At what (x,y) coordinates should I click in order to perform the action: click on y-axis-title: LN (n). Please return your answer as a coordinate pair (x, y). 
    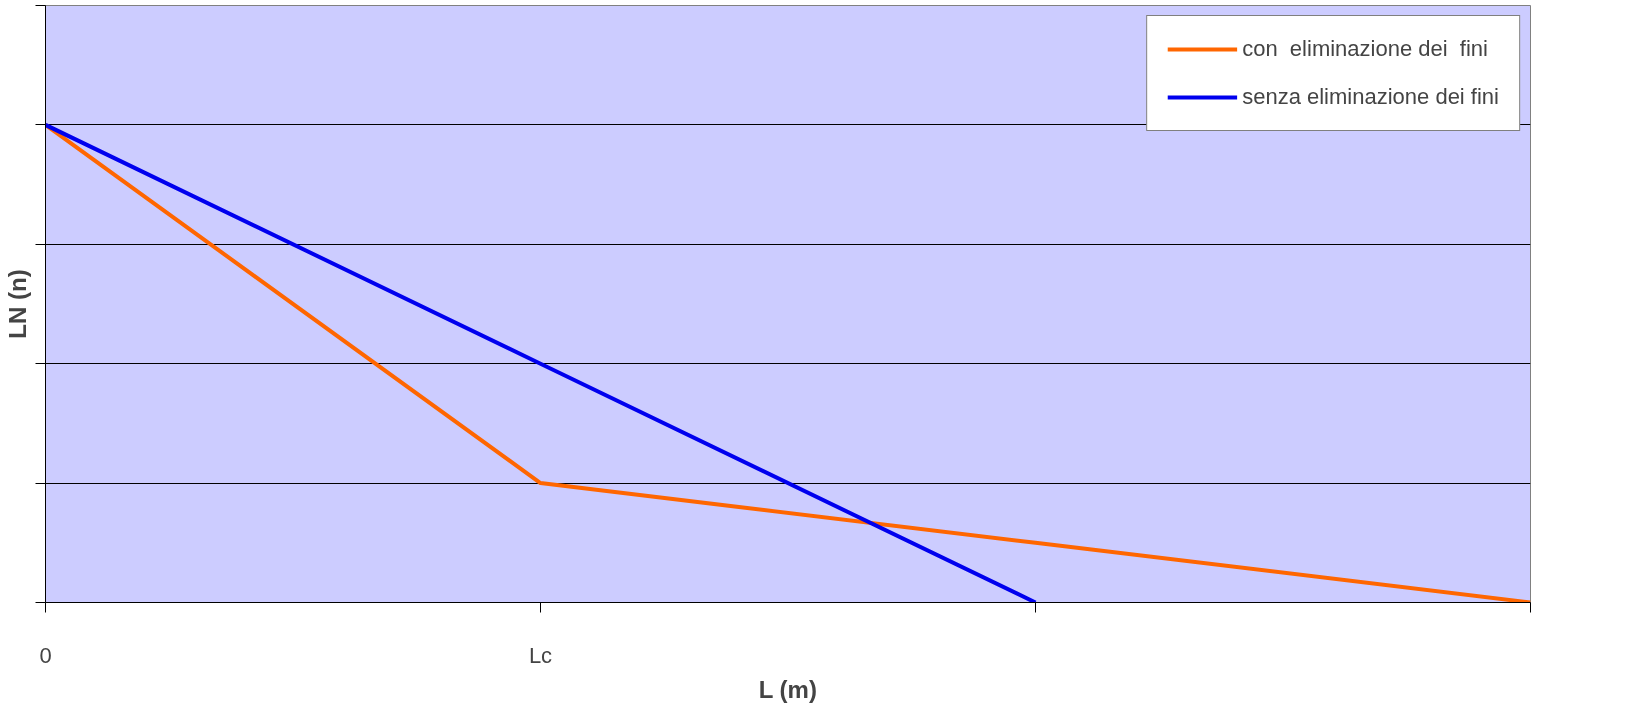
    Looking at the image, I should click on (17, 304).